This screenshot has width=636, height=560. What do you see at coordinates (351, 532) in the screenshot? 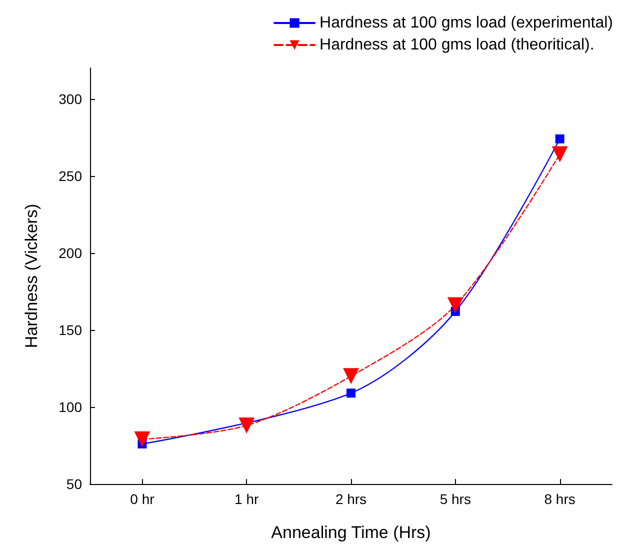
I see `x-axis-title: Annealing Time (Hrs)` at bounding box center [351, 532].